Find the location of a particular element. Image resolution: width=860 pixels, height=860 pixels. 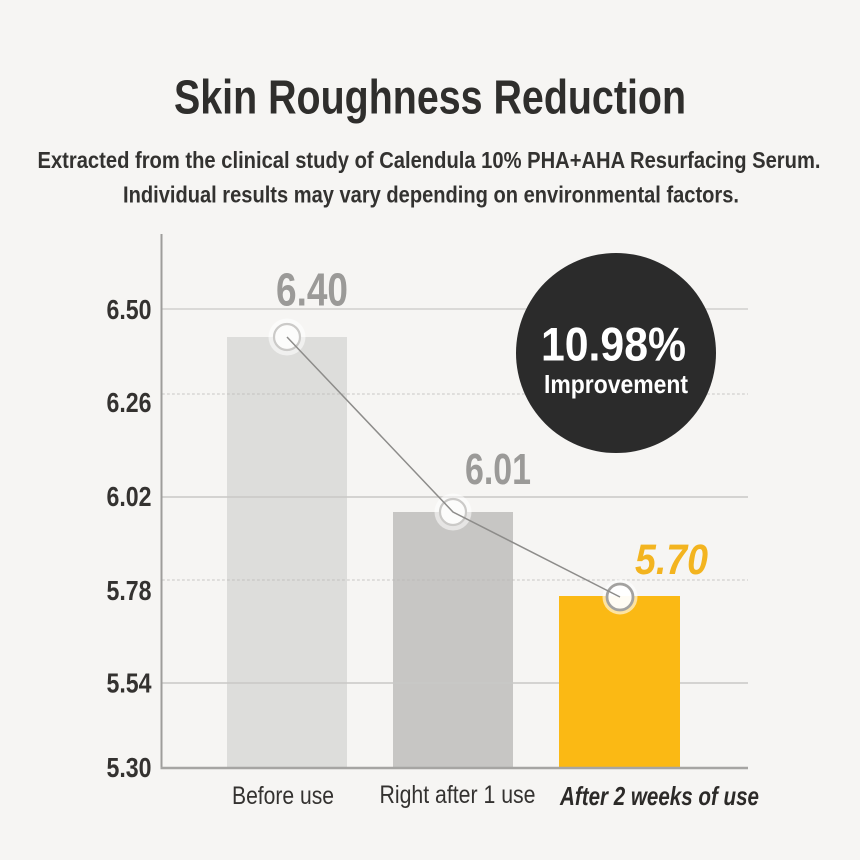

svg-text: 6.40 is located at coordinates (312, 290).